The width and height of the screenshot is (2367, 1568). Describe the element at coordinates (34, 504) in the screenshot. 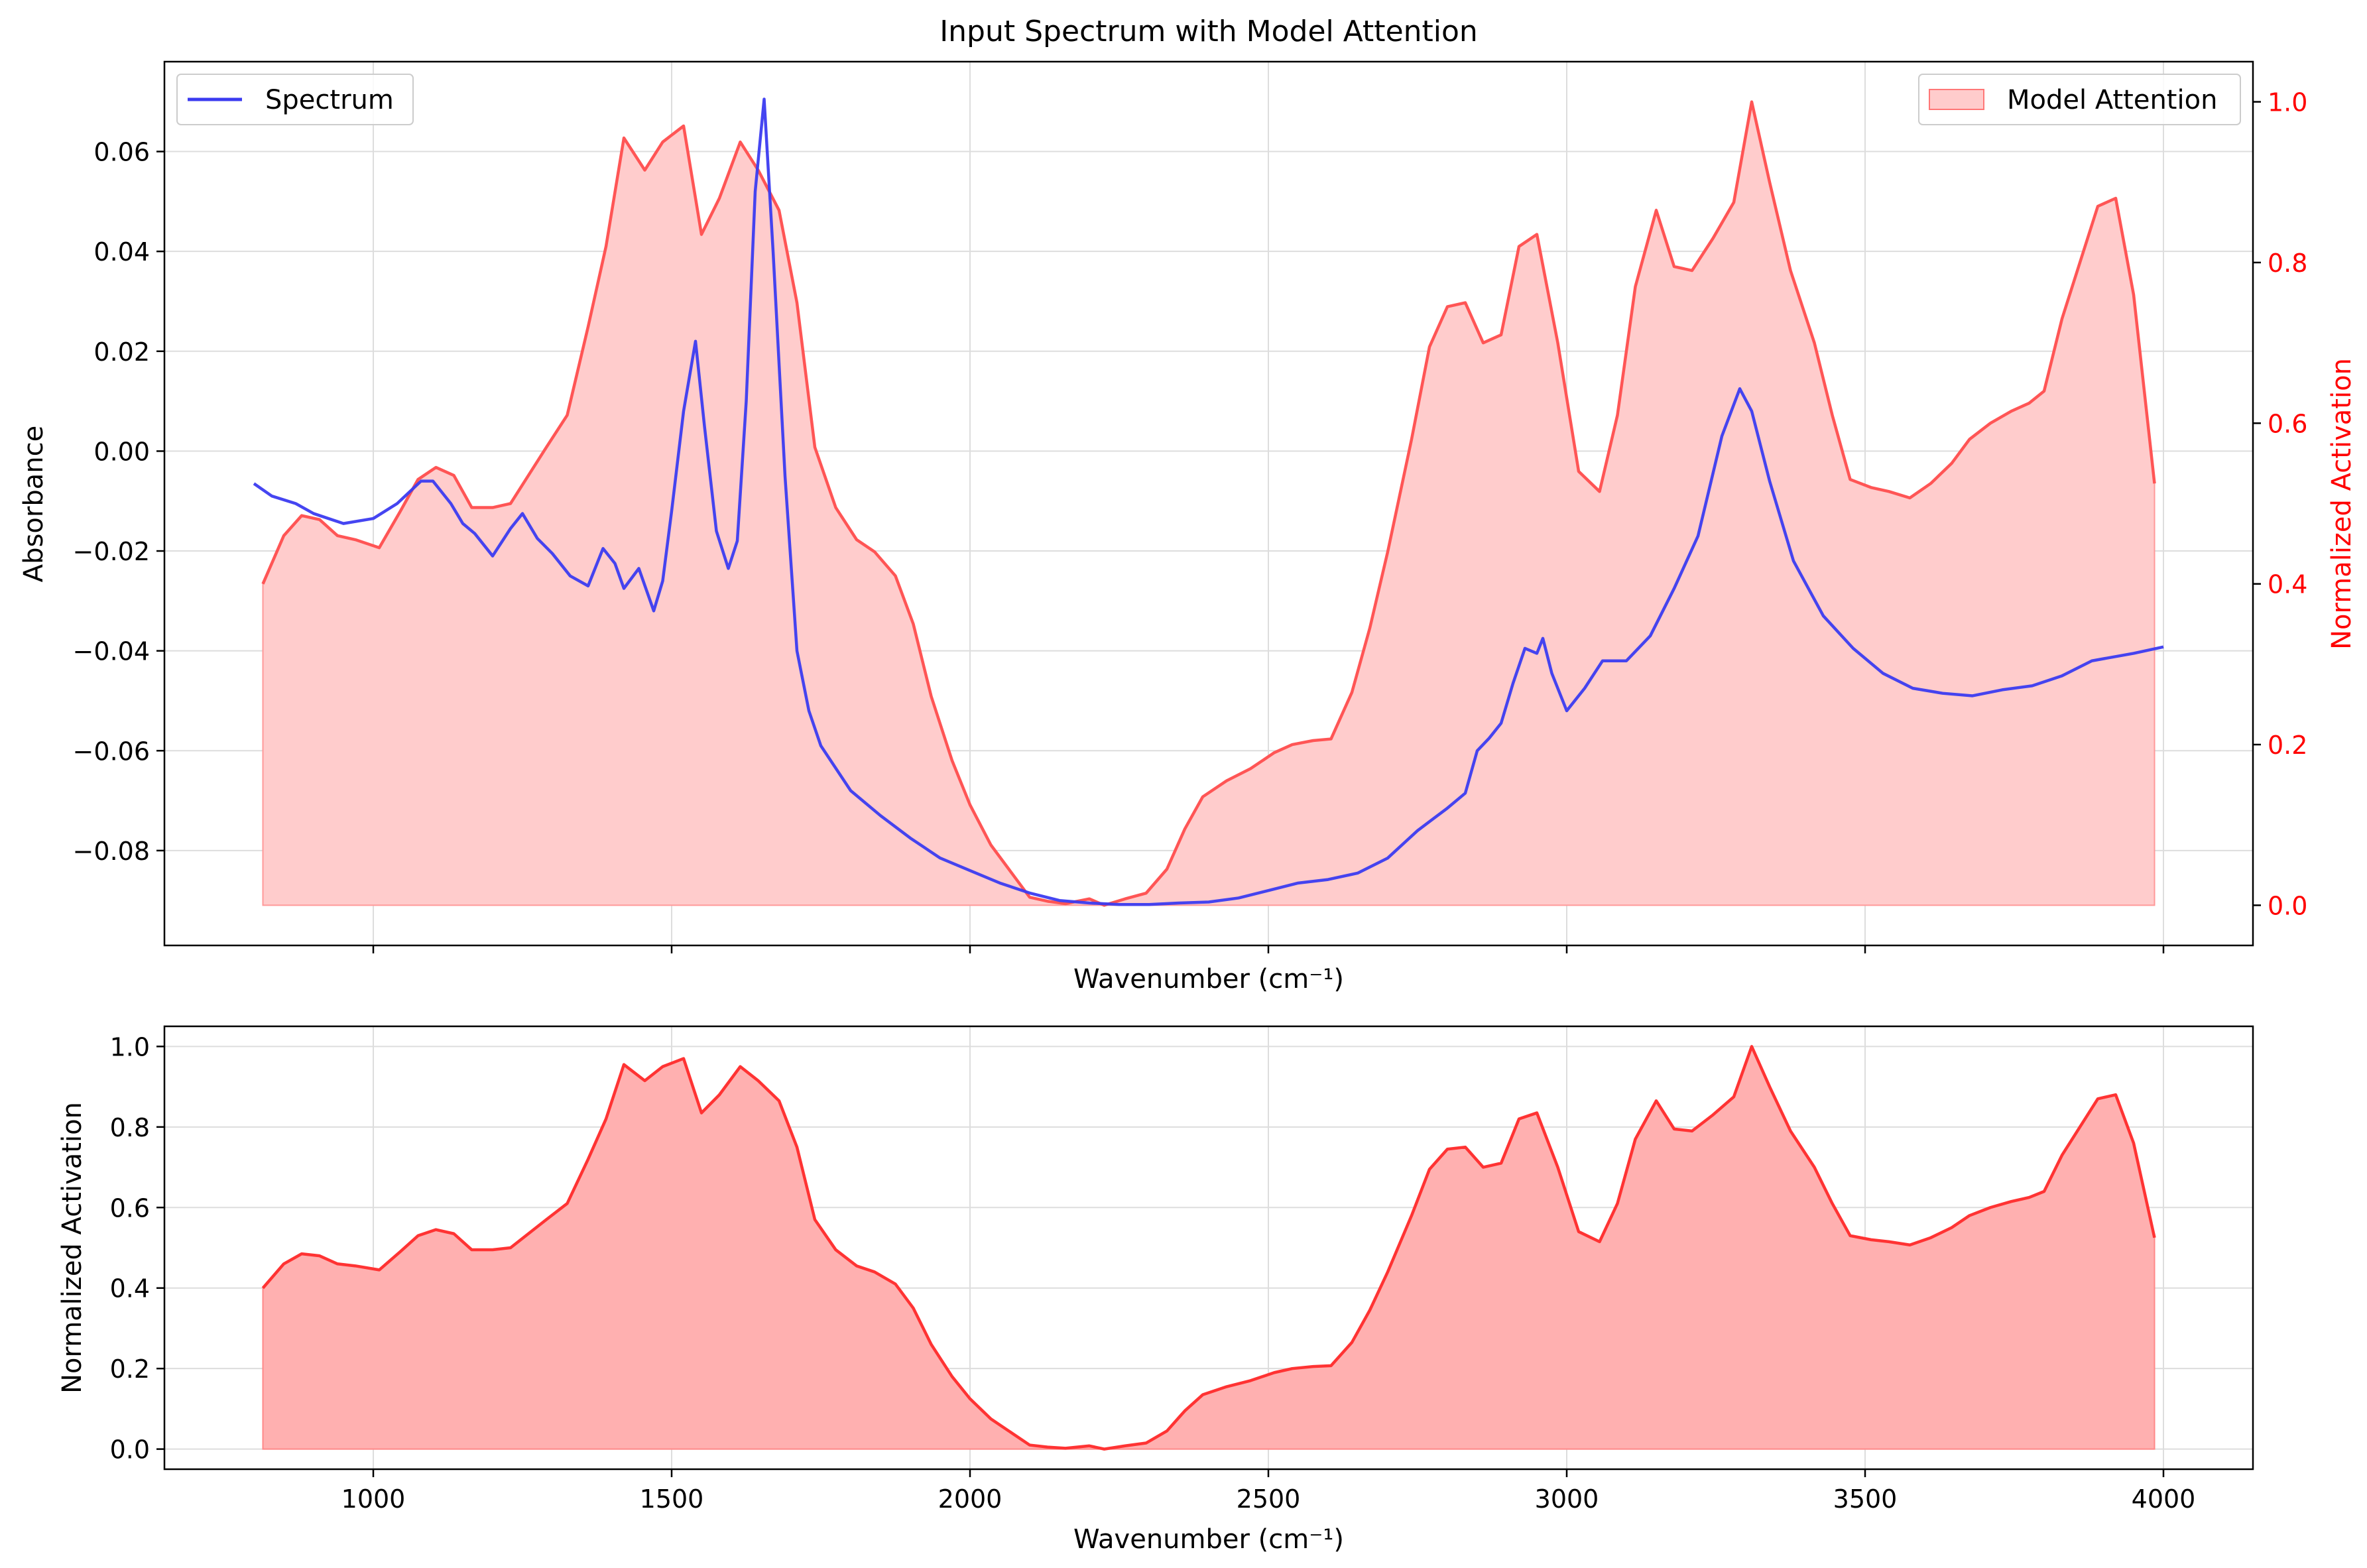

I see `top-y-axis-label: Absorbance` at that location.